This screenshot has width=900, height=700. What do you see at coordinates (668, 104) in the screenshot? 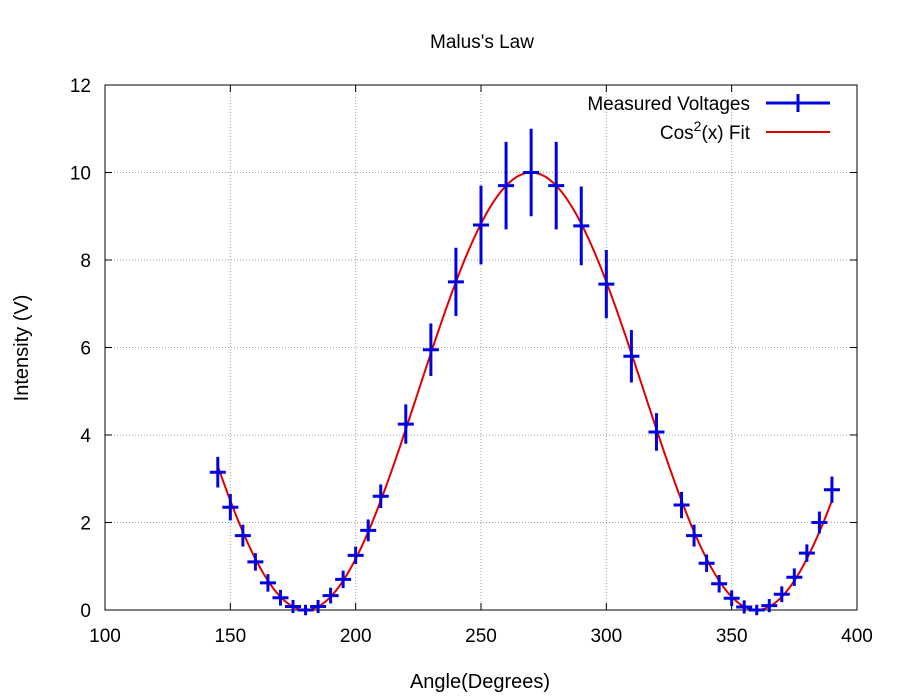
I see `legend-label-measured: Measured Voltages` at bounding box center [668, 104].